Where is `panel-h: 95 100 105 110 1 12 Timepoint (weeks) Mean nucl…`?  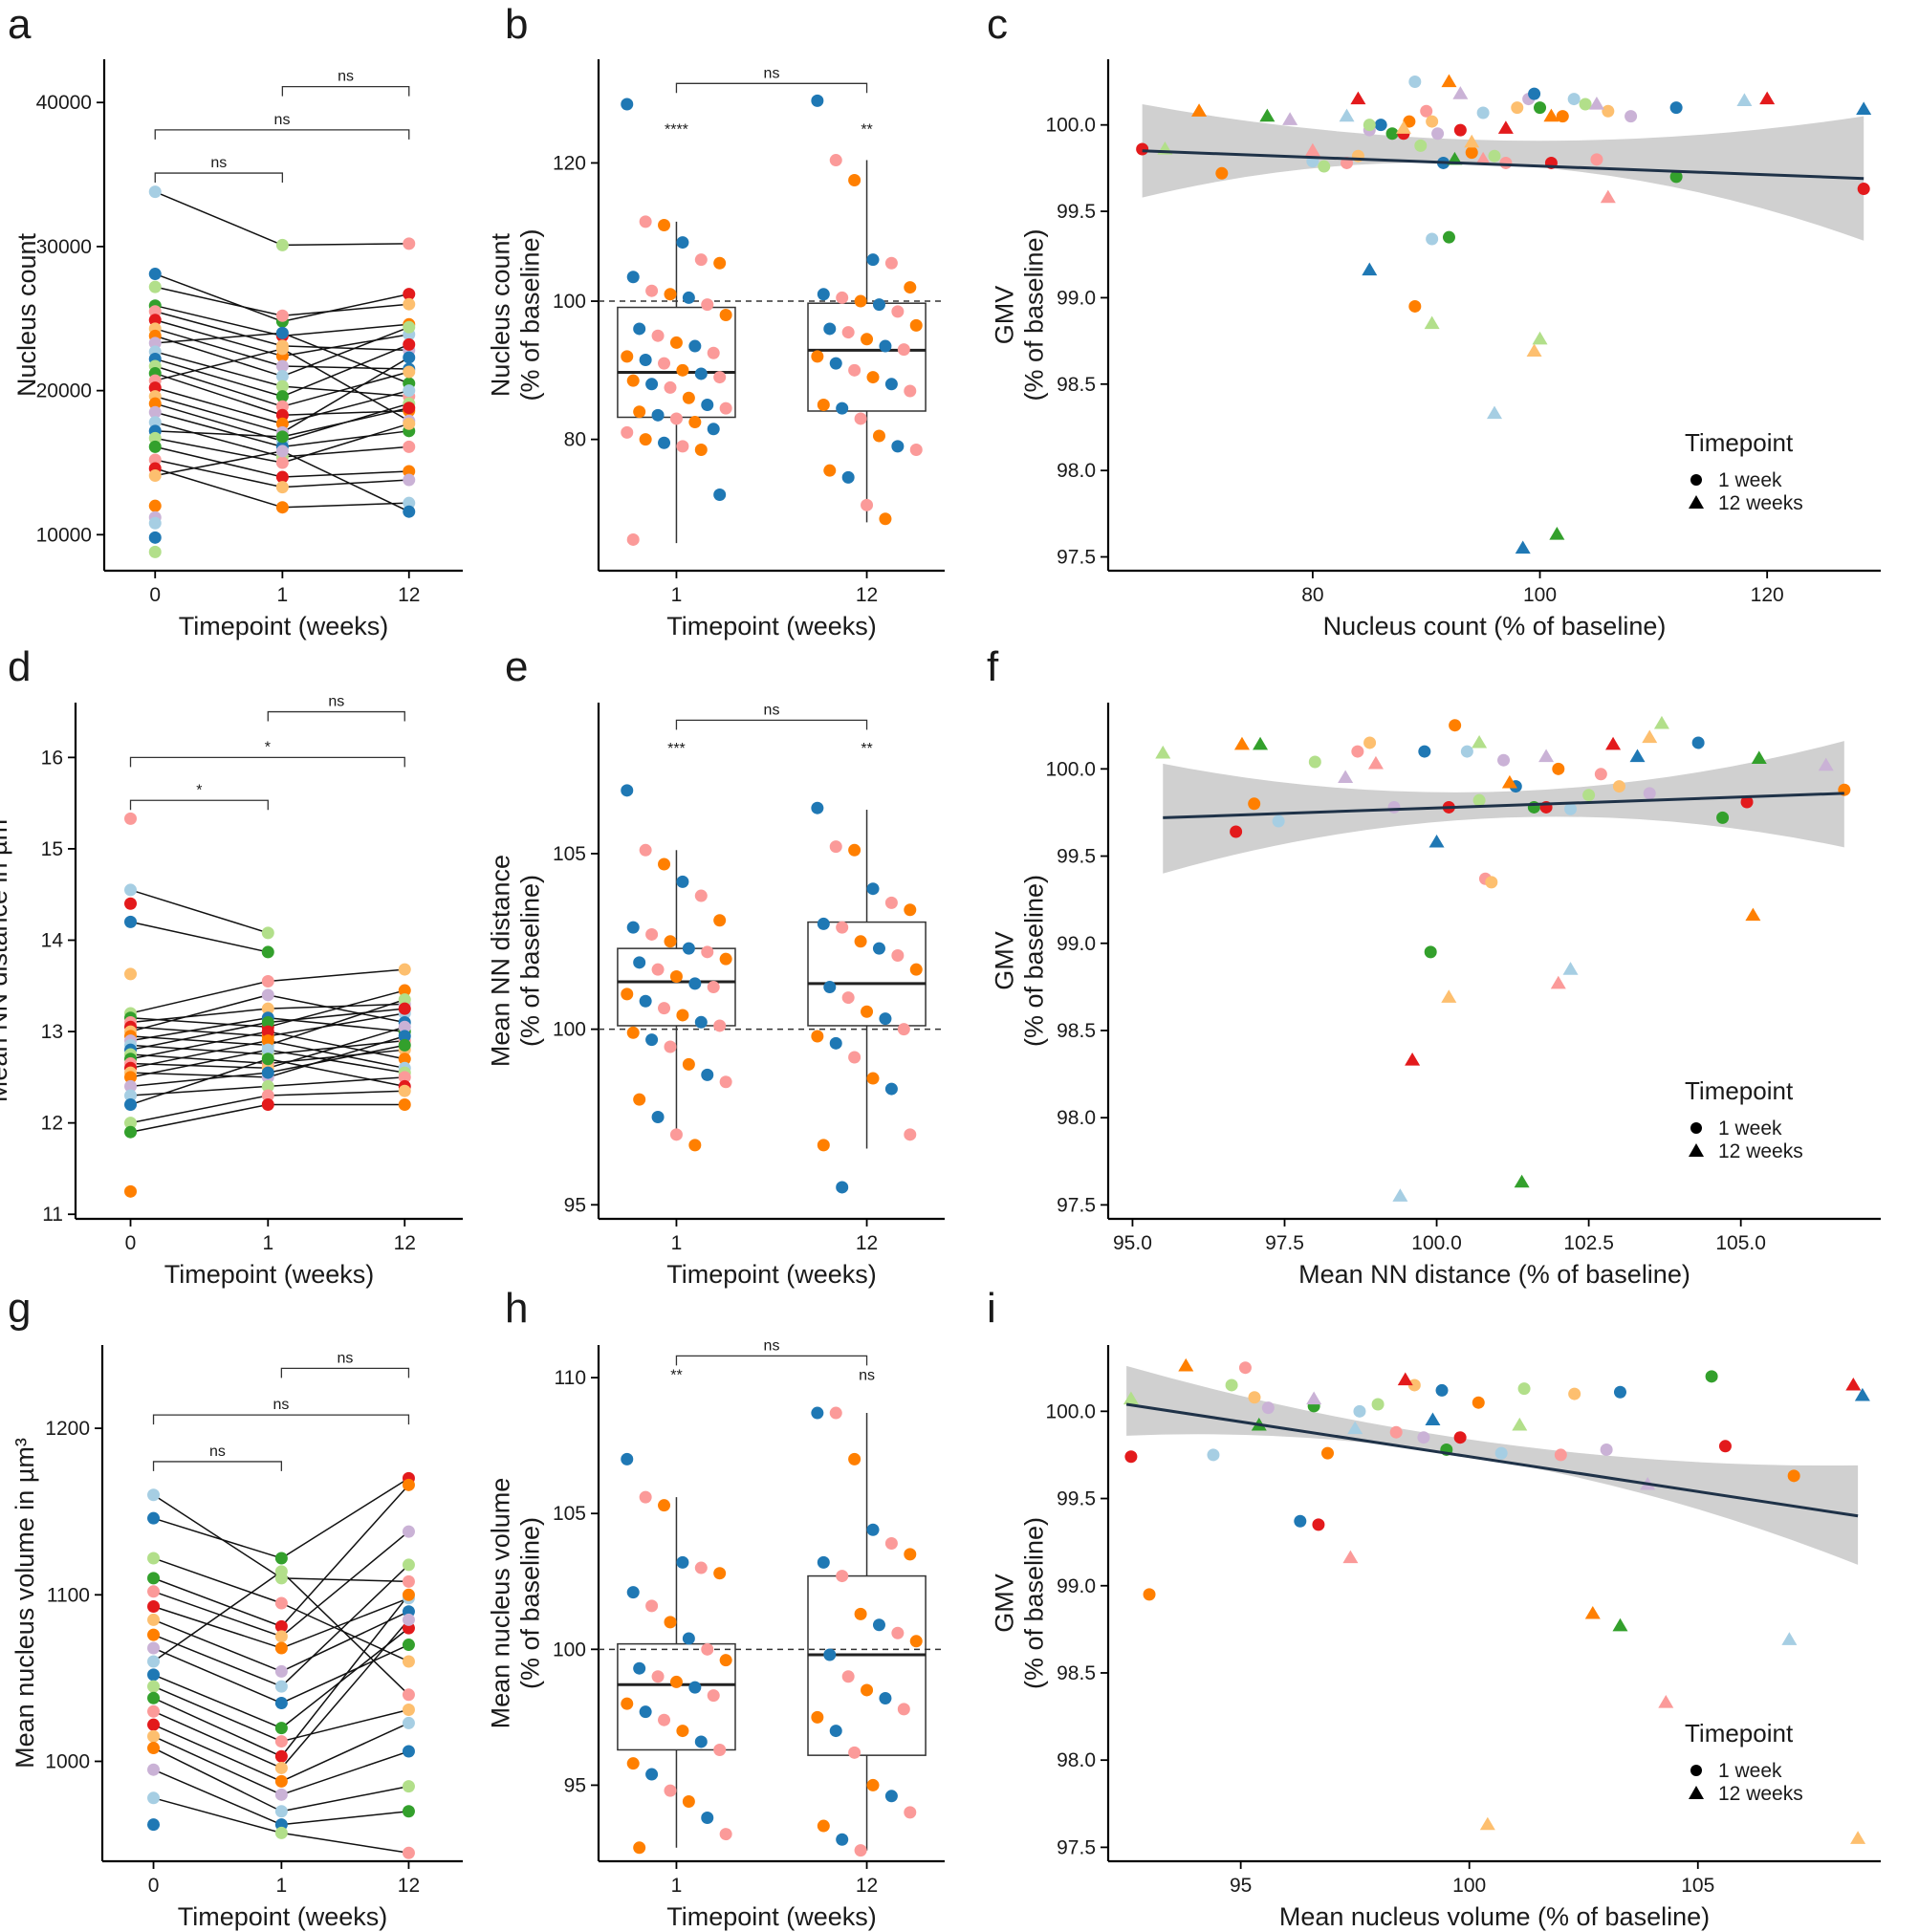
panel-h: 95 100 105 110 1 12 Timepoint (weeks) Mean nucl… is located at coordinates (716, 1634).